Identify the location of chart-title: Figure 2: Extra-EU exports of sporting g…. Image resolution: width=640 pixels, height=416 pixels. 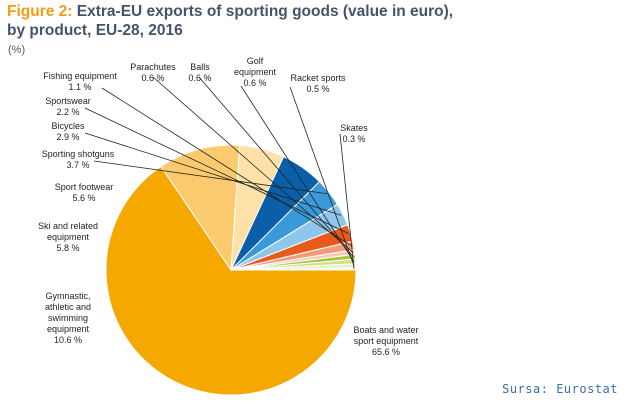
(287, 21).